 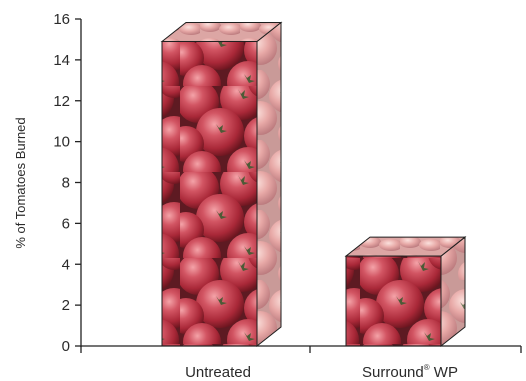 I want to click on category-text: Surround, so click(x=393, y=372).